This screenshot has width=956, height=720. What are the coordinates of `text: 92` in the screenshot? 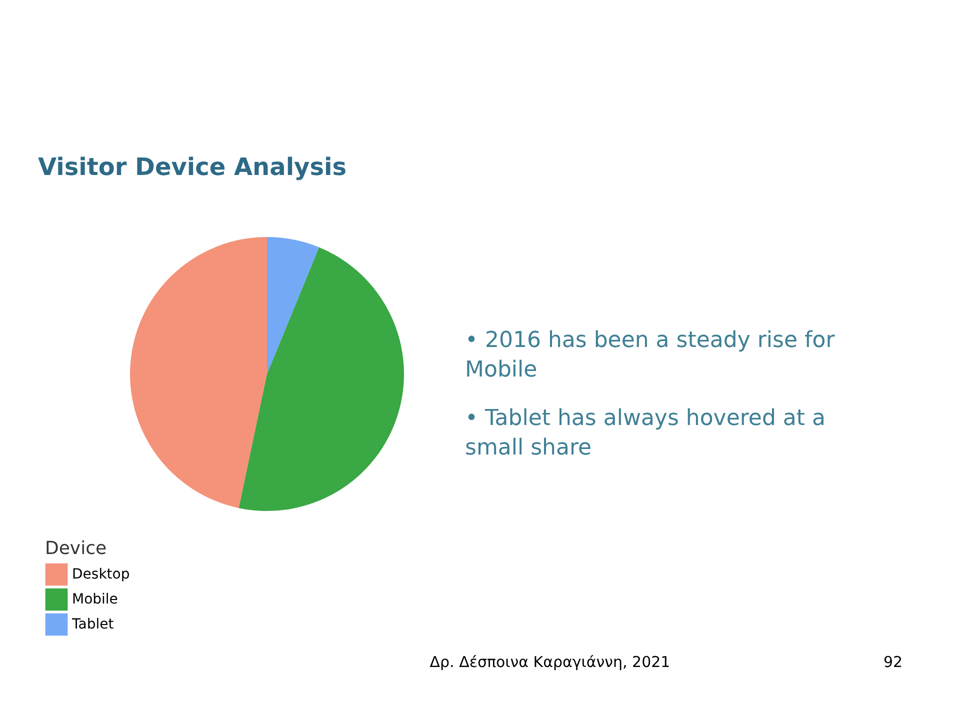 It's located at (893, 662).